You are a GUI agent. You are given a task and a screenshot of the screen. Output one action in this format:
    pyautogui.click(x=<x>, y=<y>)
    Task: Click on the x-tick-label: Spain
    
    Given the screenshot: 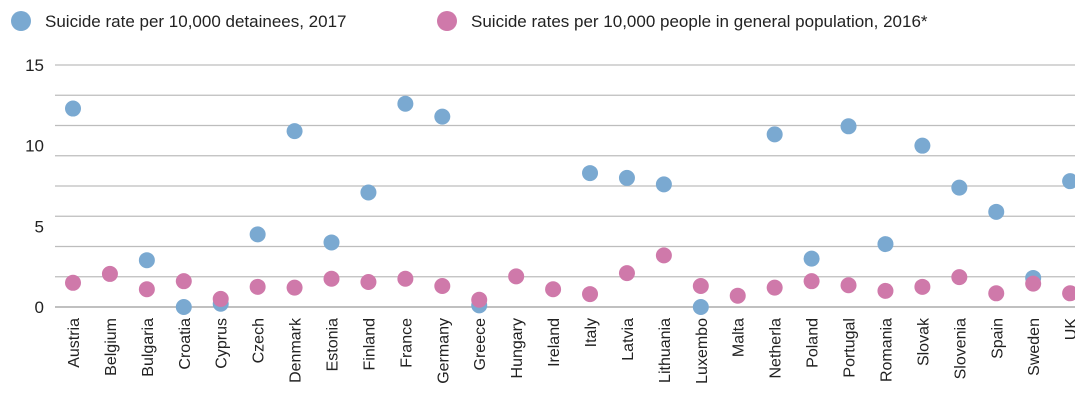 What is the action you would take?
    pyautogui.click(x=997, y=338)
    